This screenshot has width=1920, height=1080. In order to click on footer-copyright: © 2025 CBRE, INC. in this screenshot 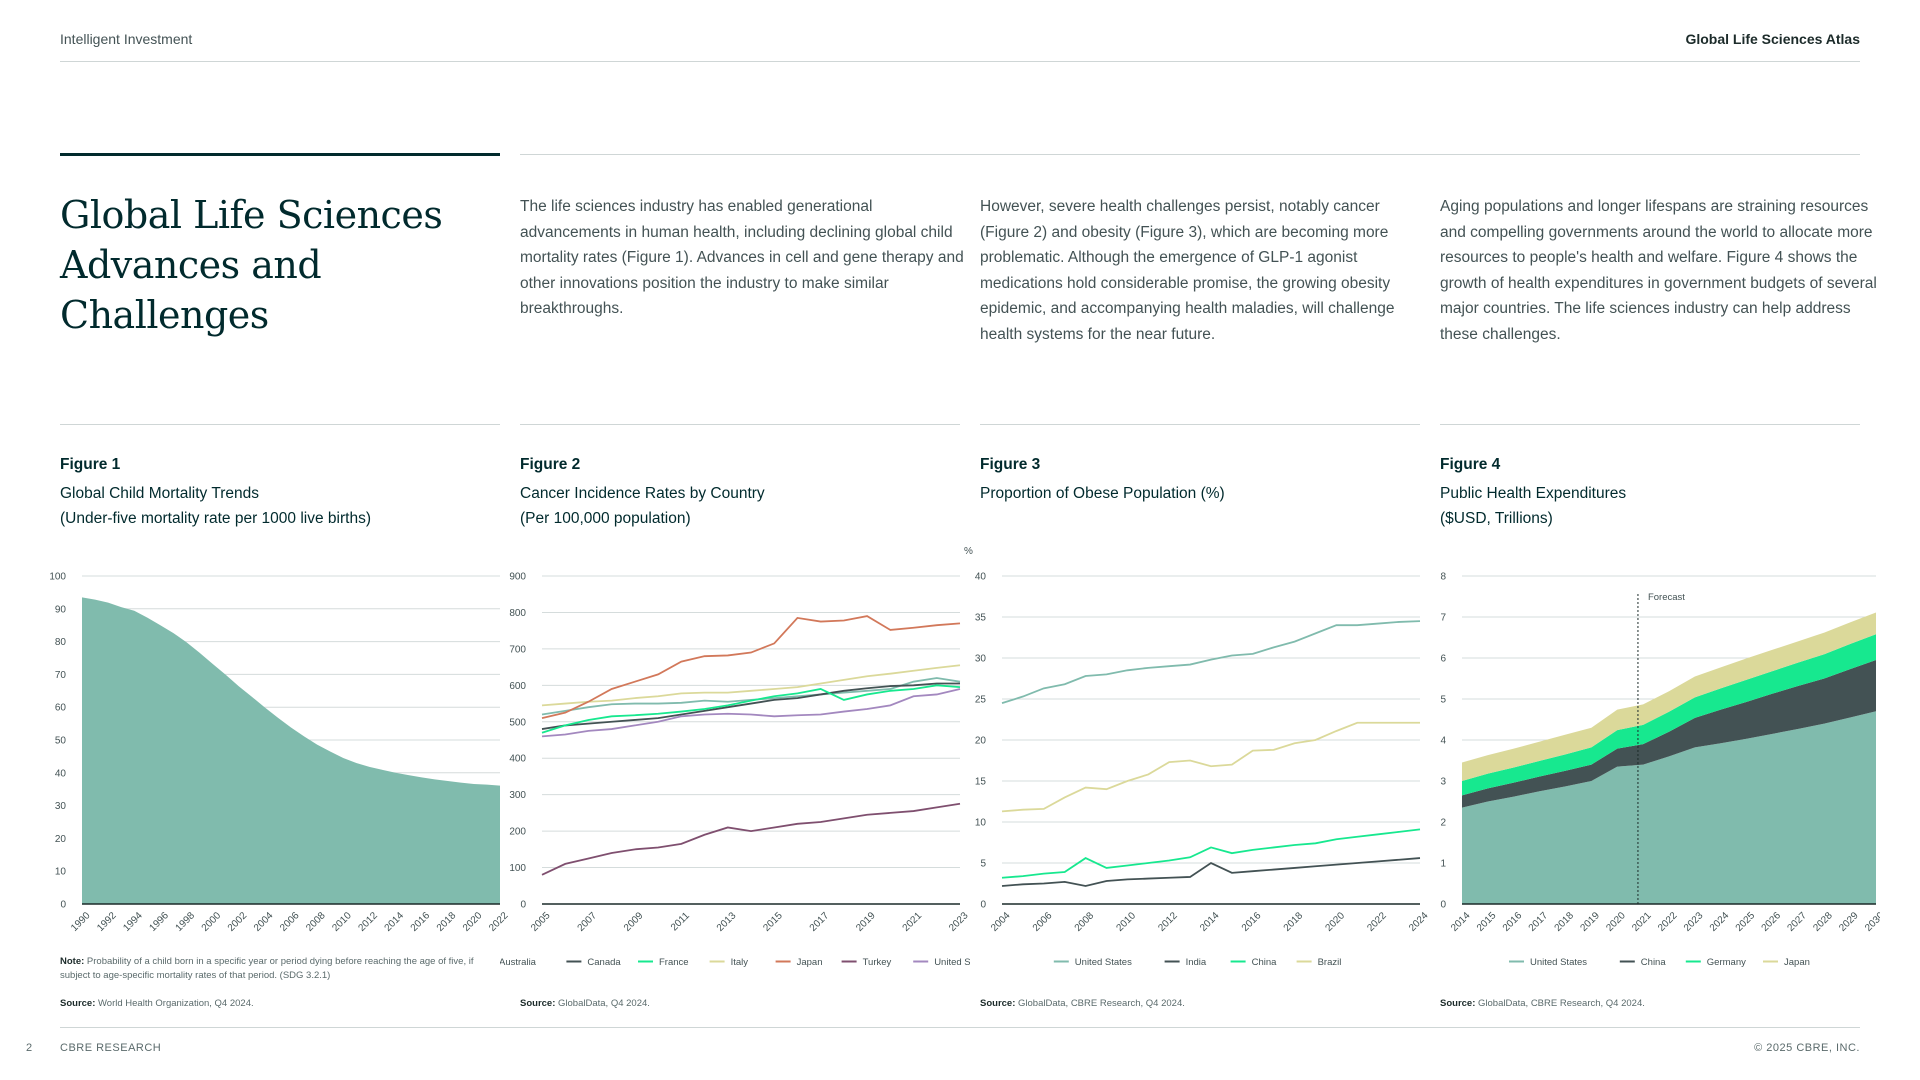, I will do `click(1807, 1048)`.